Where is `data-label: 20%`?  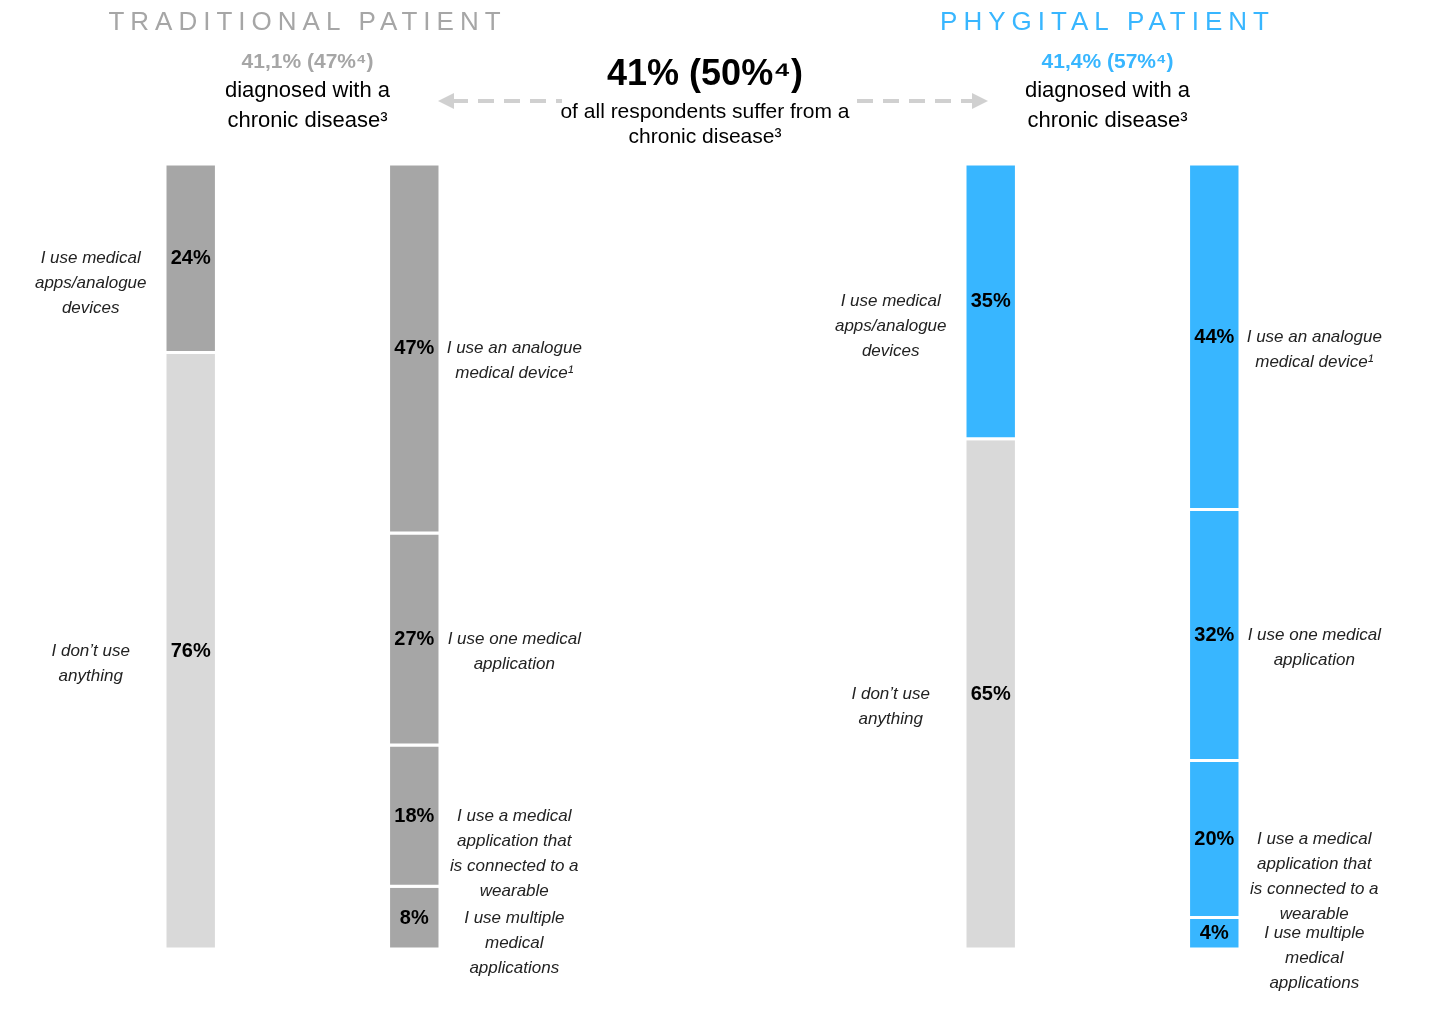 data-label: 20% is located at coordinates (1214, 838).